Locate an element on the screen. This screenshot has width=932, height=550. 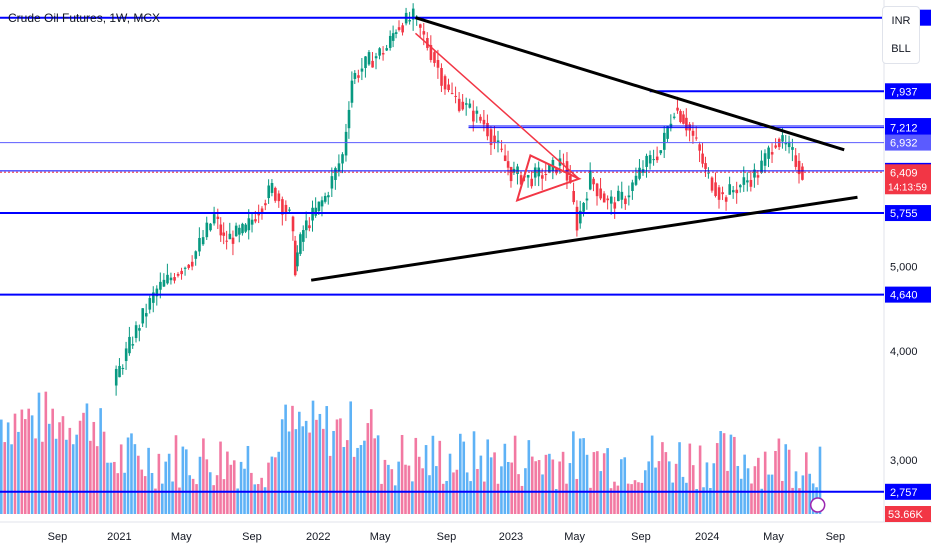
currency-label: INR is located at coordinates (901, 21).